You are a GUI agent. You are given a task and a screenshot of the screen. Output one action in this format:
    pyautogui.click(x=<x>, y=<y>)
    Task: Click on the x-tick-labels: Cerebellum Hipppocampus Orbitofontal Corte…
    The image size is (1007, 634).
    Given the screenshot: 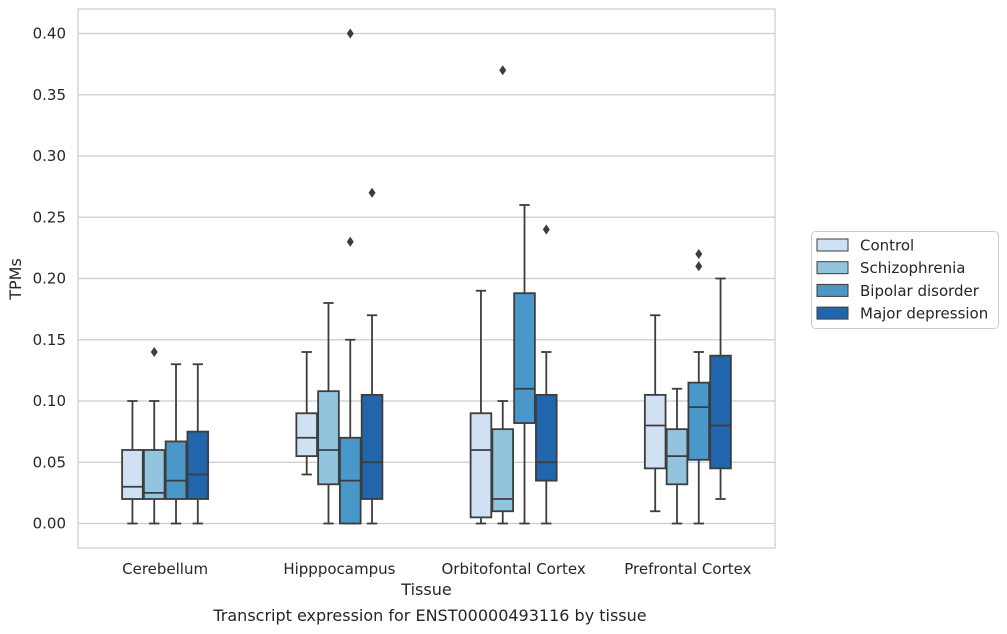 What is the action you would take?
    pyautogui.click(x=436, y=569)
    